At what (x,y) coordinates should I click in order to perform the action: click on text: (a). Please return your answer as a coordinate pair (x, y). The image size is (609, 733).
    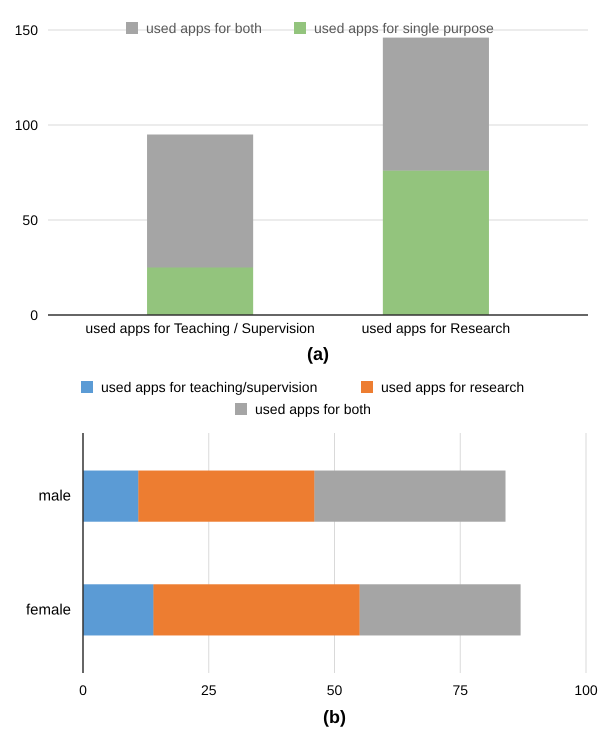
    Looking at the image, I should click on (318, 354).